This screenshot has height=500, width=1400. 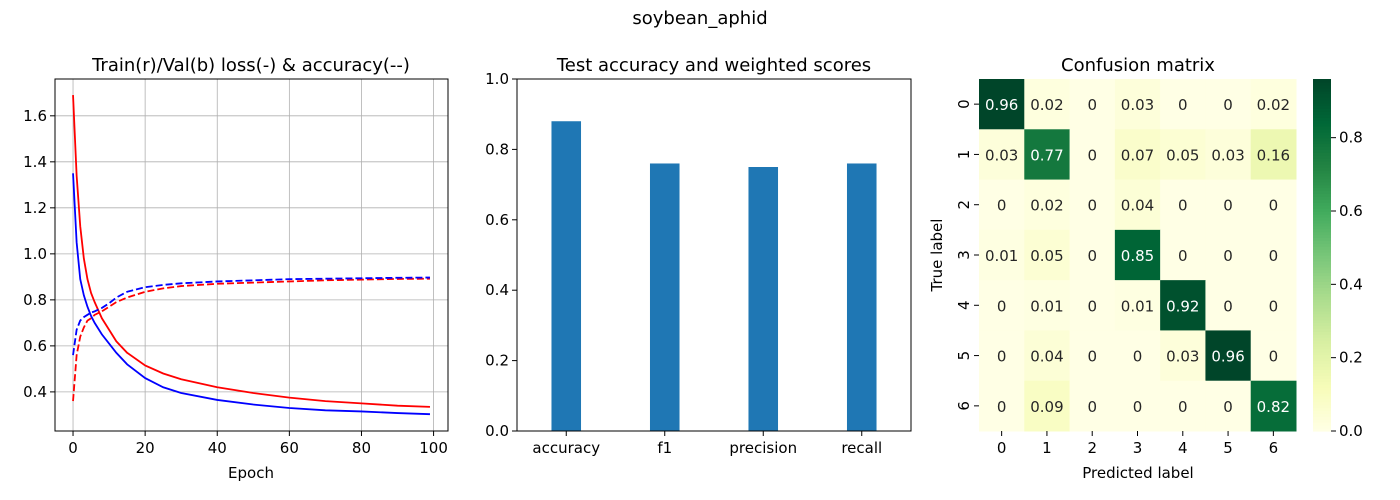 What do you see at coordinates (964, 205) in the screenshot?
I see `y-tick-label: 2` at bounding box center [964, 205].